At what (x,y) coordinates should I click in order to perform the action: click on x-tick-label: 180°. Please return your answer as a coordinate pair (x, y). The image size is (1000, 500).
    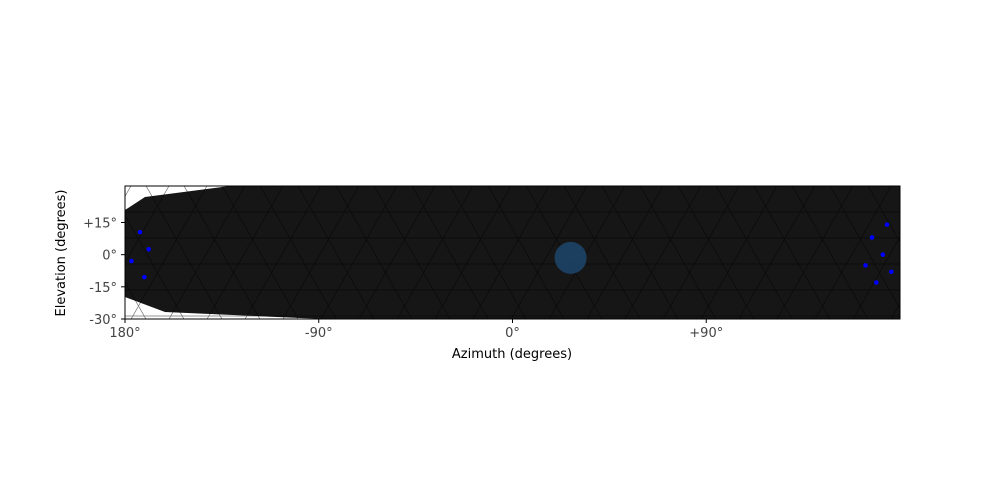
    Looking at the image, I should click on (124, 333).